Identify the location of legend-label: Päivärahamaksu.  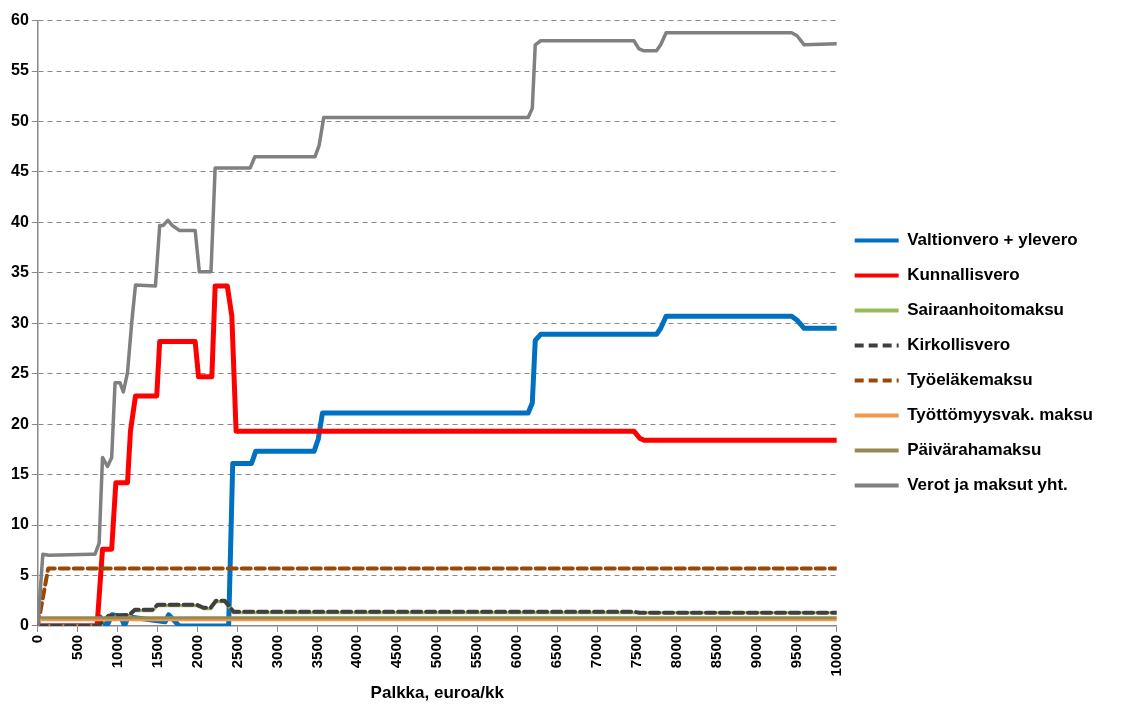
(974, 450).